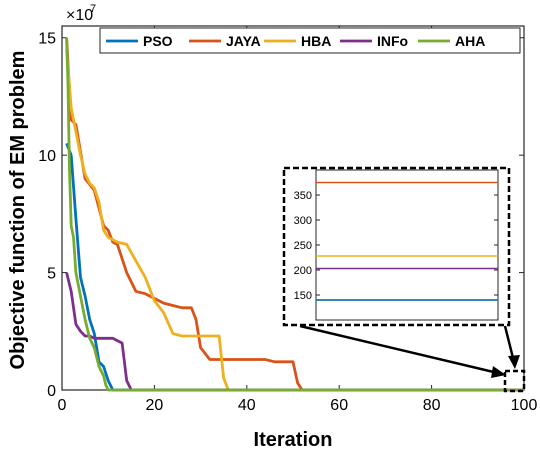 This screenshot has width=540, height=452. I want to click on legend-label-hba: HBA, so click(316, 41).